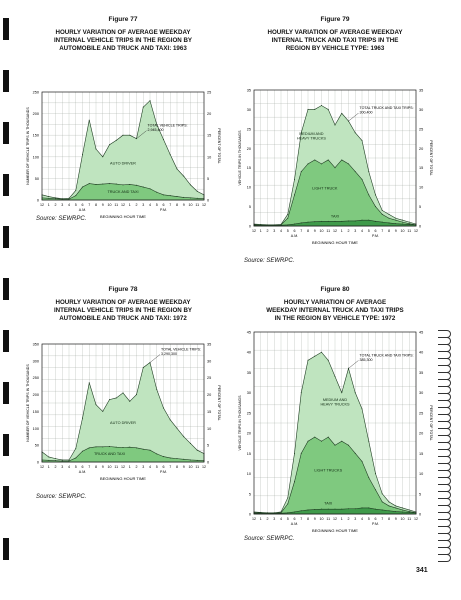  I want to click on x-tick-label: 6, so click(376, 231).